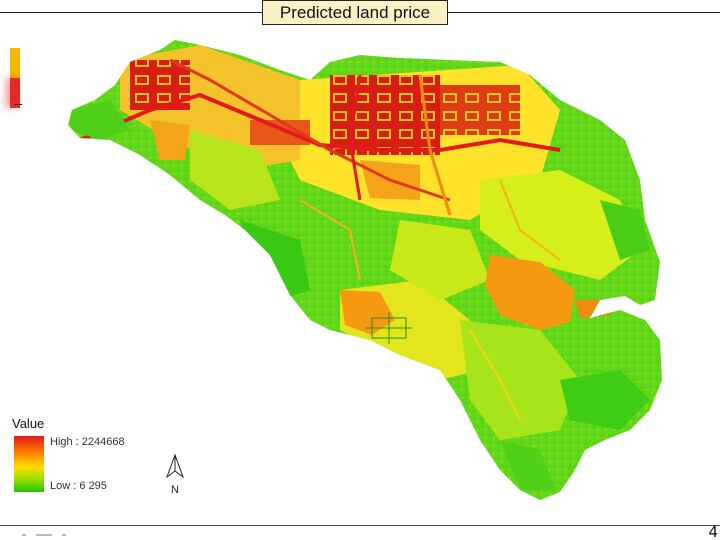  What do you see at coordinates (18, 104) in the screenshot?
I see `left-tick` at bounding box center [18, 104].